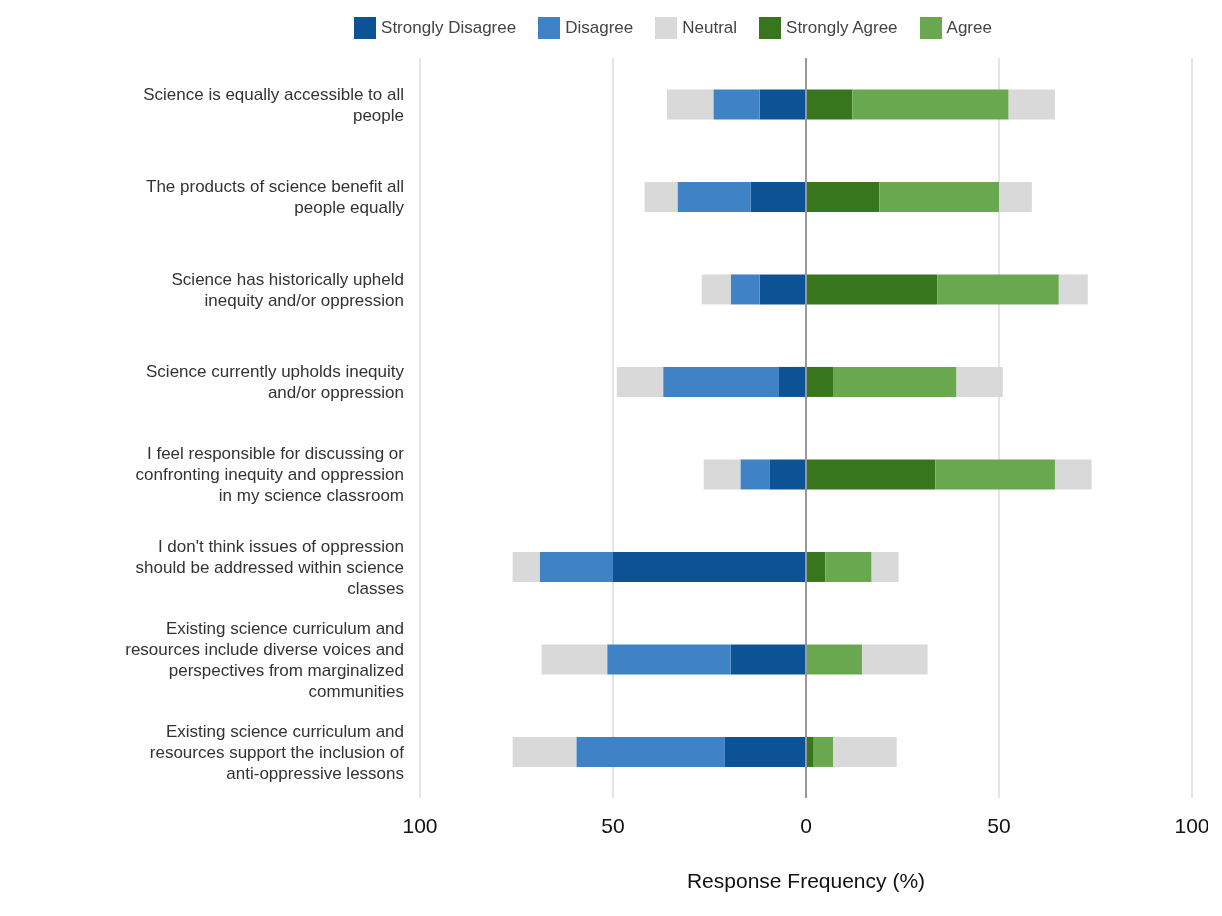 The image size is (1222, 916). I want to click on x-axis-title: Response Frequency (%), so click(806, 880).